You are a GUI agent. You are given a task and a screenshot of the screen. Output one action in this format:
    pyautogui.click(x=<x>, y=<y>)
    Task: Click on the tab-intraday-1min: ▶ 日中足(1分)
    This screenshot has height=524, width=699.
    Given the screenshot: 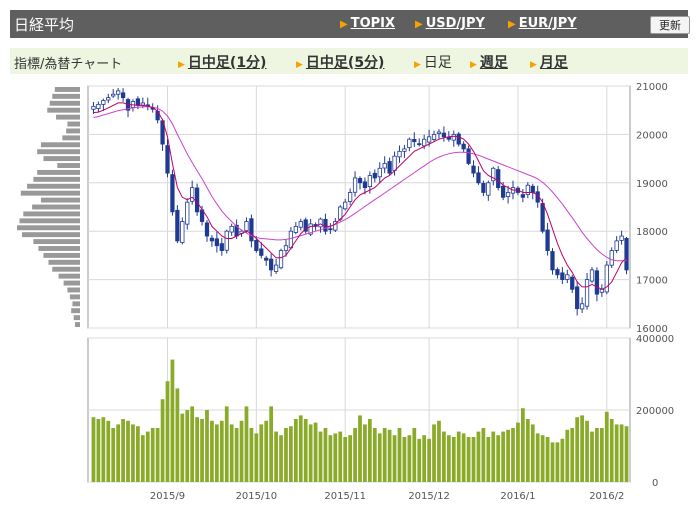 What is the action you would take?
    pyautogui.click(x=222, y=63)
    